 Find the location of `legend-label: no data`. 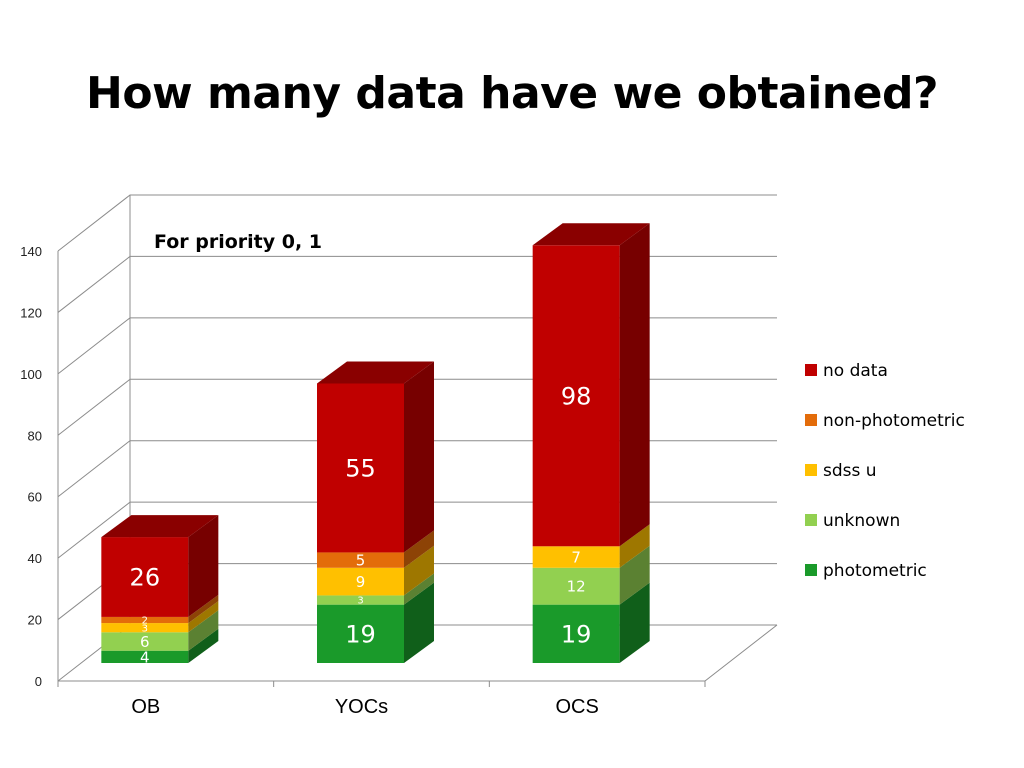

legend-label: no data is located at coordinates (855, 371).